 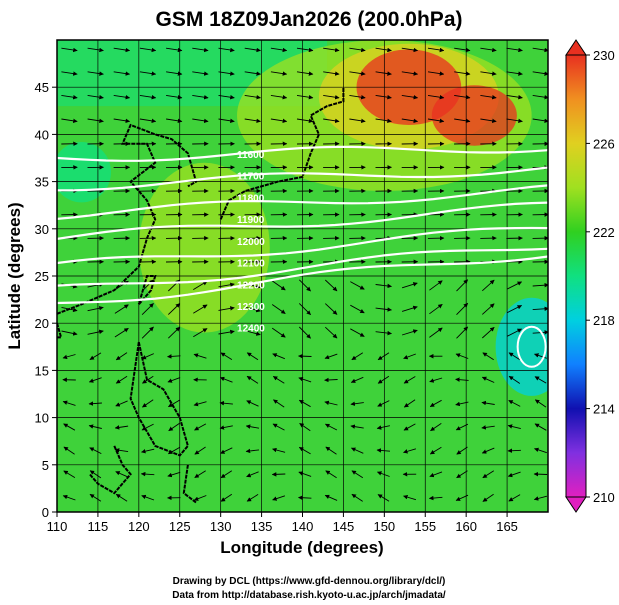 I want to click on x-tick-label: 160, so click(x=466, y=526).